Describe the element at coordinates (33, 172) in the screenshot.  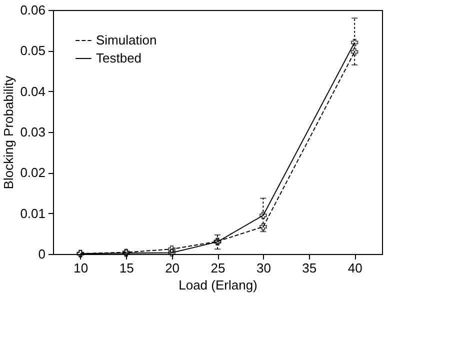
I see `y-tick-label: 0.02` at that location.